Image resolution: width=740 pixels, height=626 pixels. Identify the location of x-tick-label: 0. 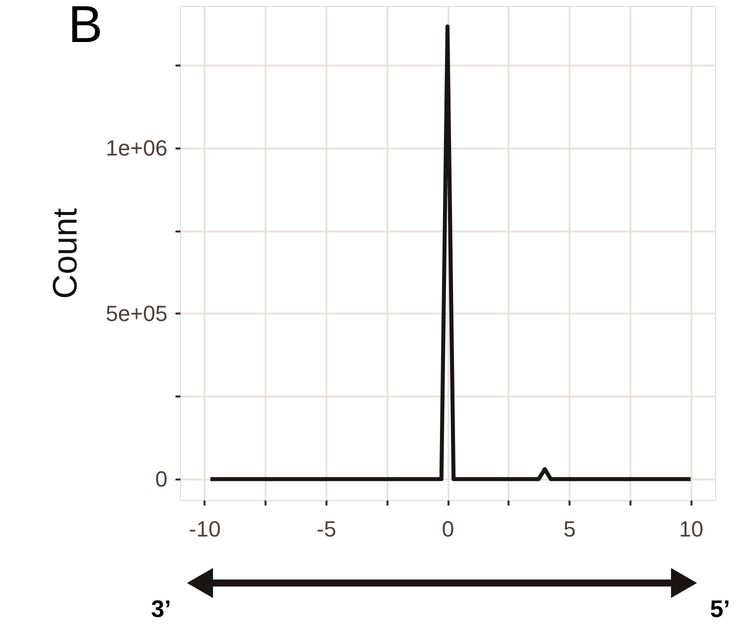
(448, 529).